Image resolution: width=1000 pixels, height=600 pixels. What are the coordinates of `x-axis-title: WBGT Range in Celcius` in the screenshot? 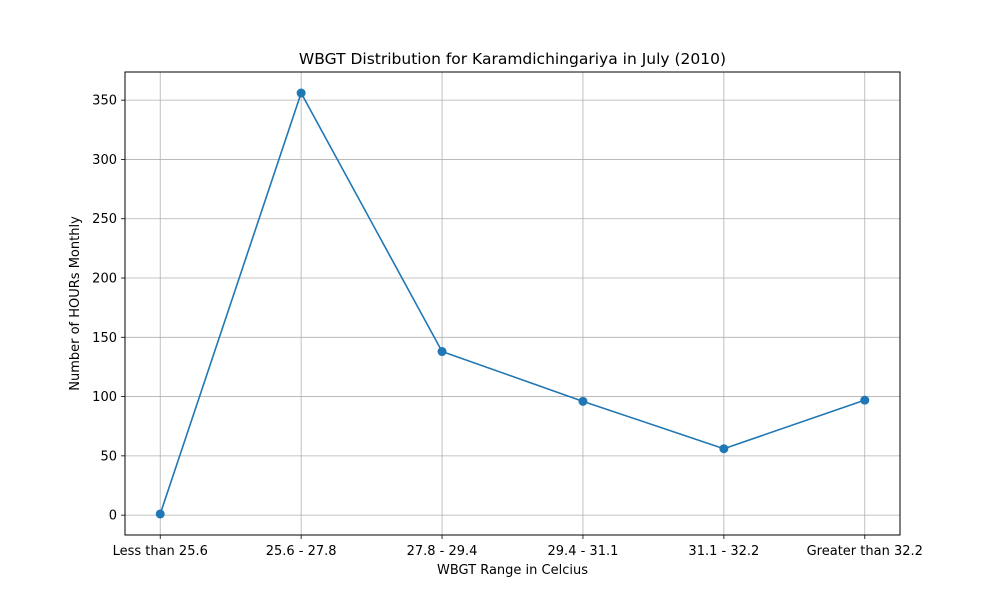 It's located at (512, 570).